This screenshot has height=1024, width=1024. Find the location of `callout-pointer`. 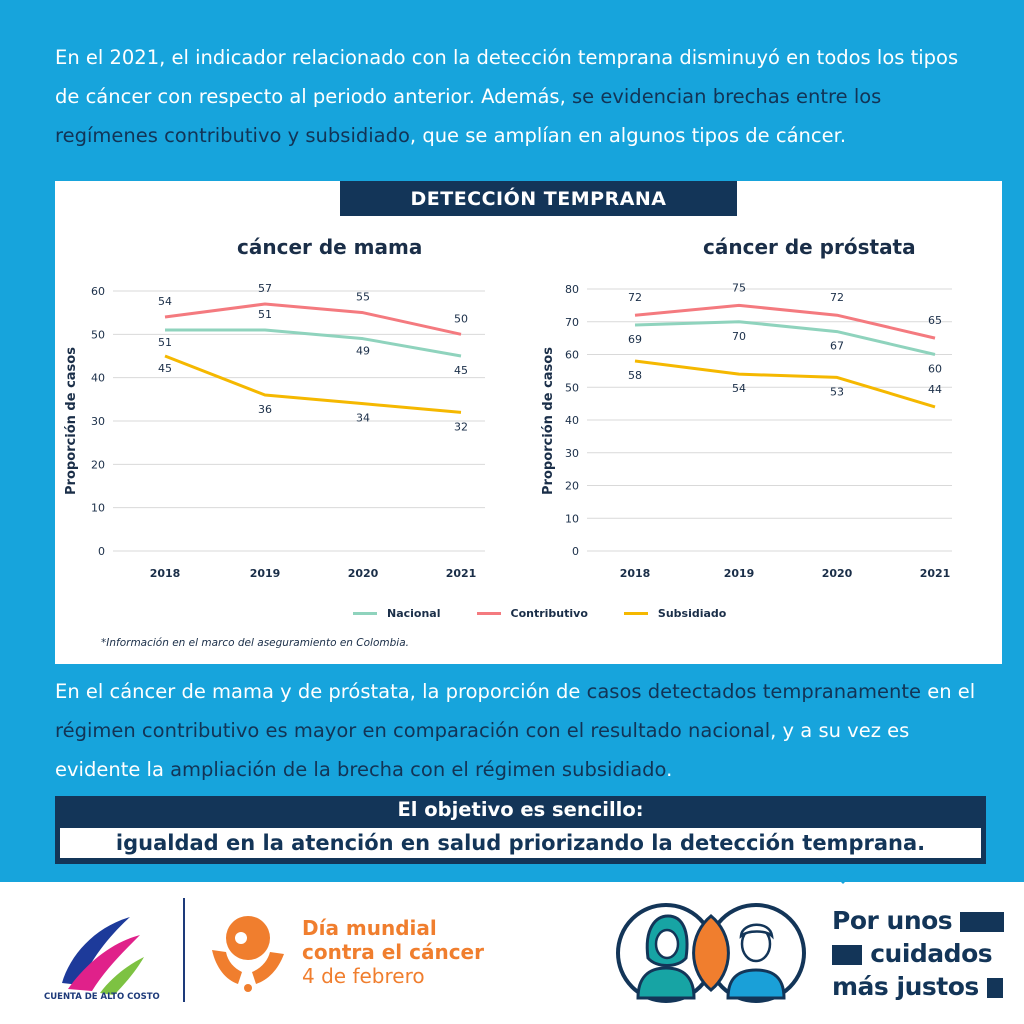

callout-pointer is located at coordinates (843, 877).